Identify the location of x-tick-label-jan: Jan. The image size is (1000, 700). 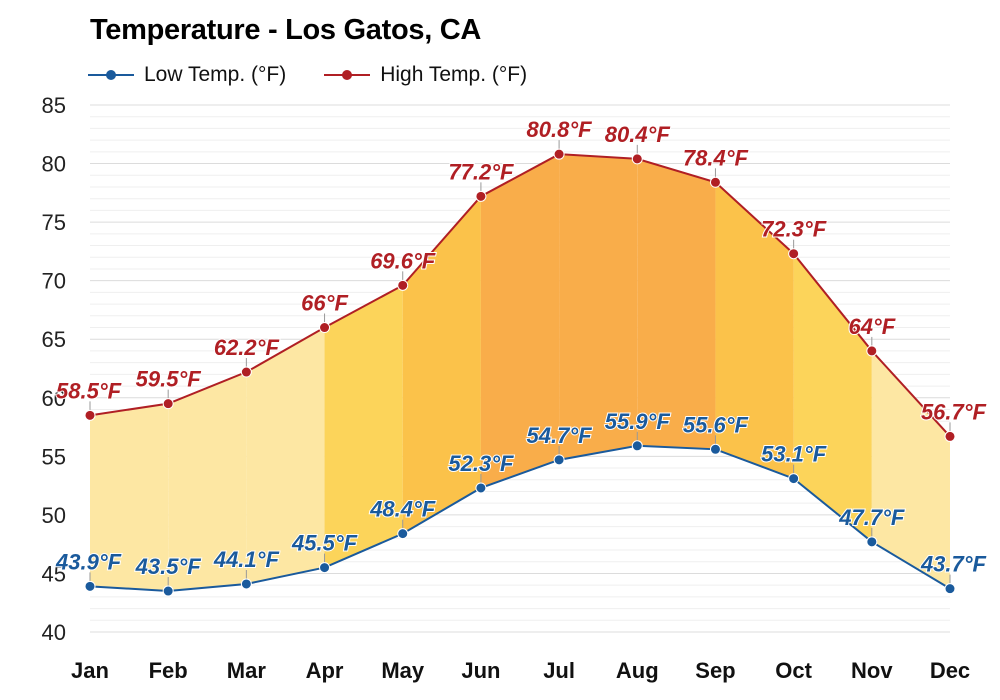
(90, 670).